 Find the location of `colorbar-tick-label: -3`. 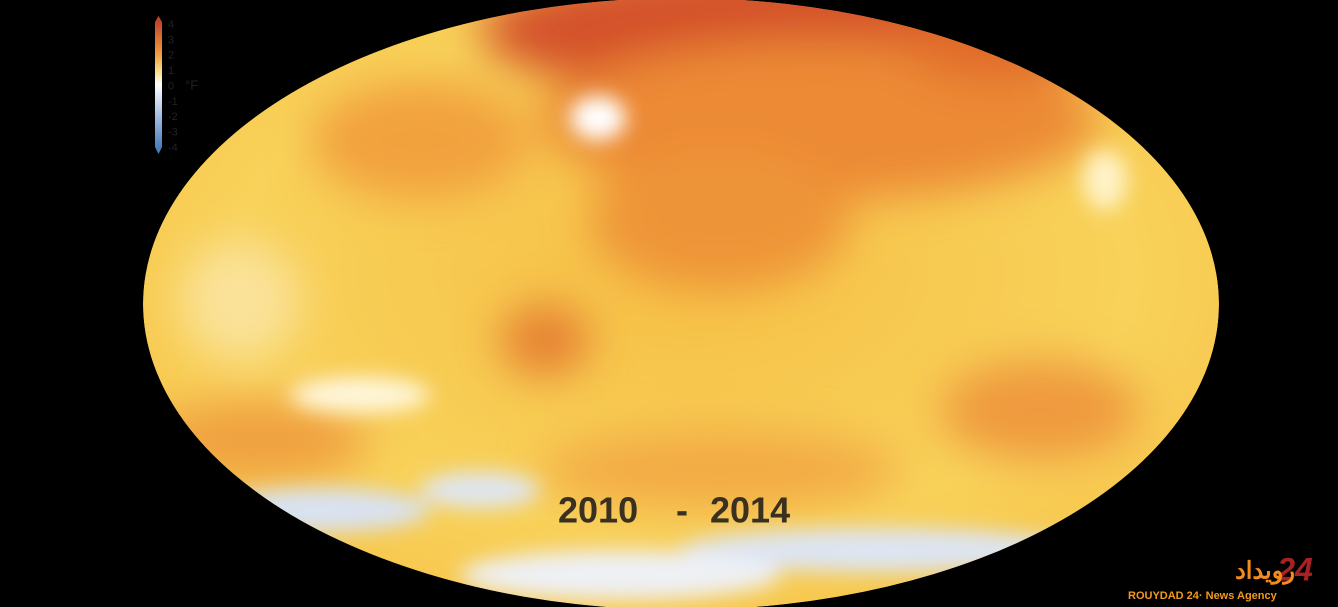

colorbar-tick-label: -3 is located at coordinates (173, 133).